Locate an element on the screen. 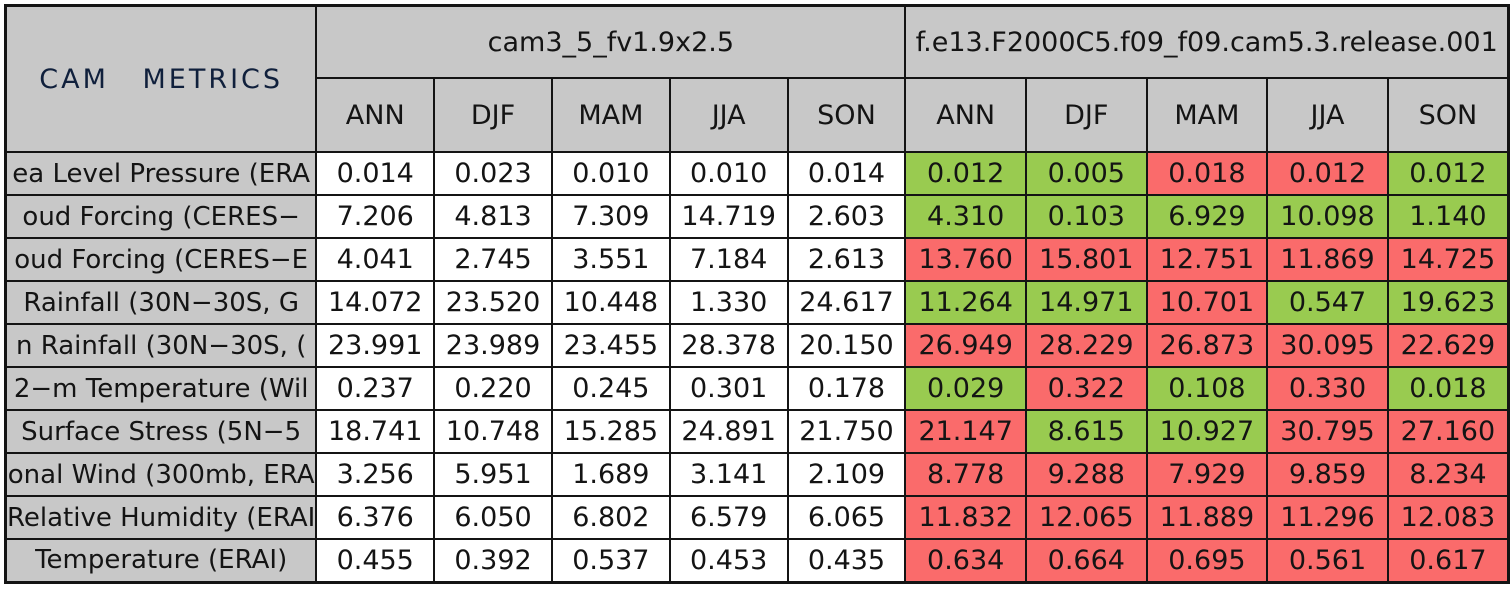  metric-value-model2: 0.664 is located at coordinates (1086, 560).